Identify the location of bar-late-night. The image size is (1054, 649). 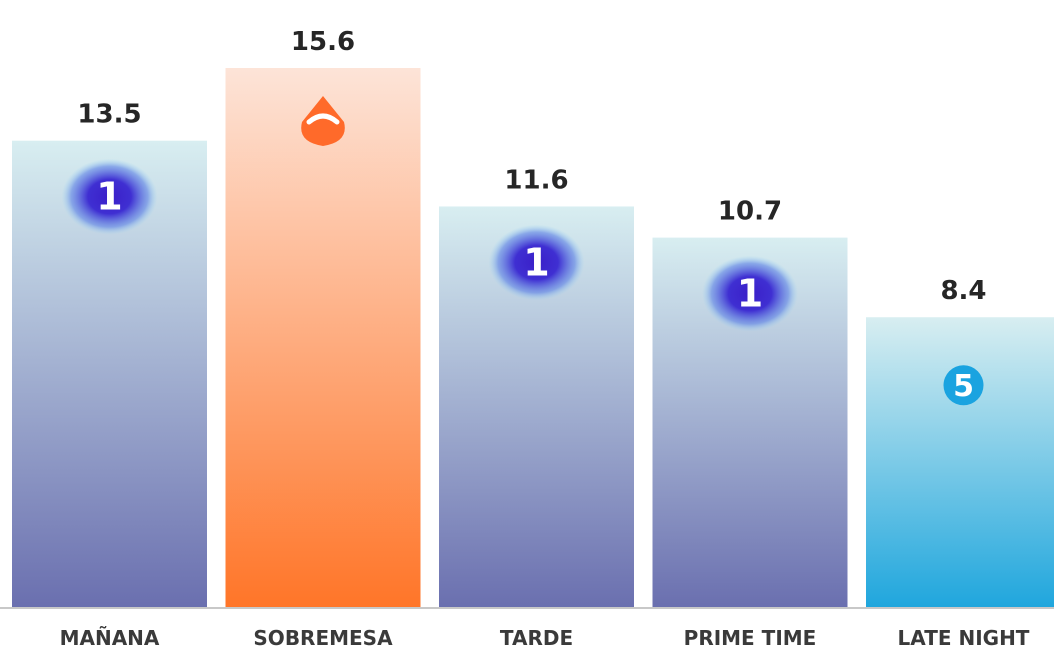
(960, 462).